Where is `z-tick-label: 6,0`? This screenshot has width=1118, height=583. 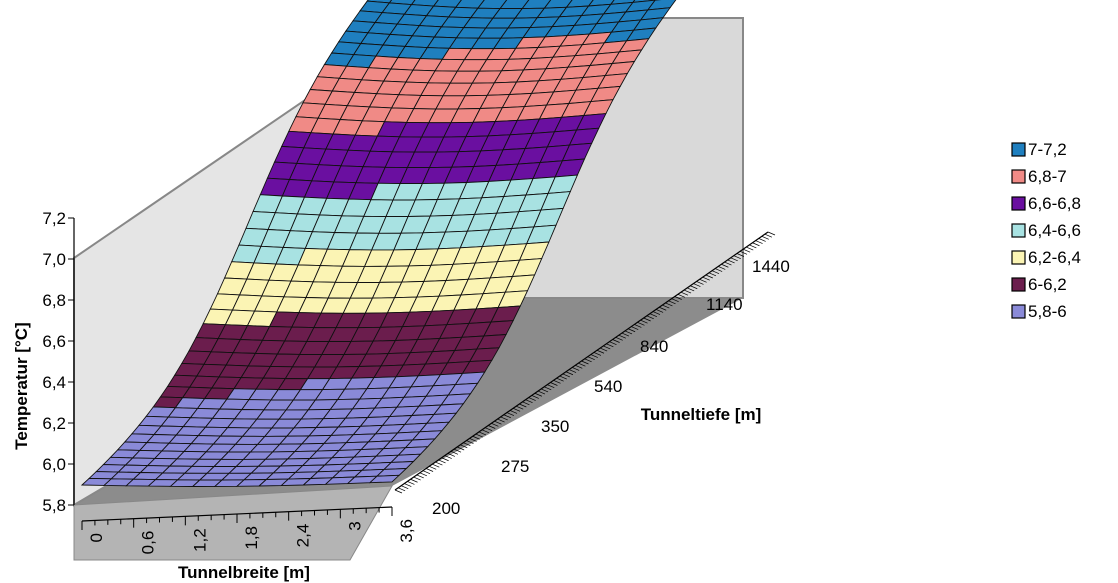
z-tick-label: 6,0 is located at coordinates (54, 464).